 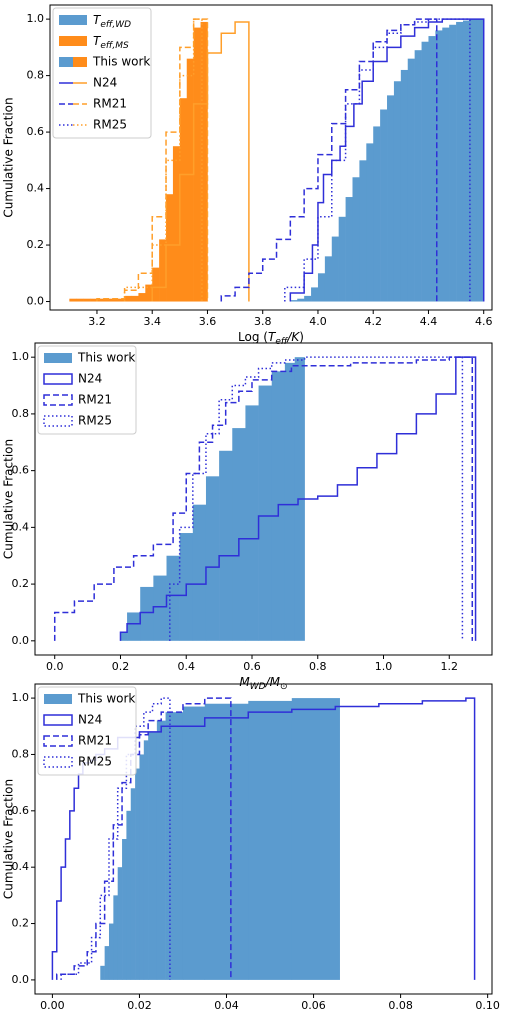 I want to click on x-tick-label: 3.8, so click(x=263, y=321).